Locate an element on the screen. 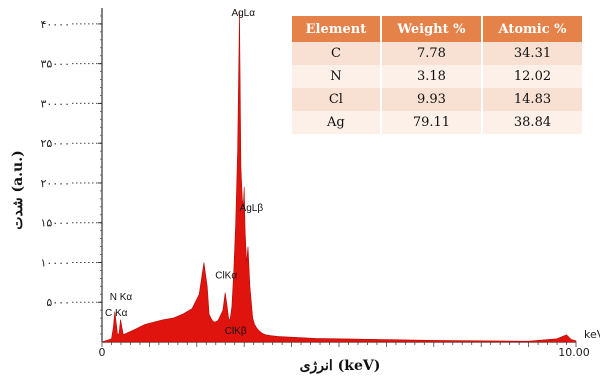 Image resolution: width=600 pixels, height=376 pixels. cell-element: Cl is located at coordinates (337, 99).